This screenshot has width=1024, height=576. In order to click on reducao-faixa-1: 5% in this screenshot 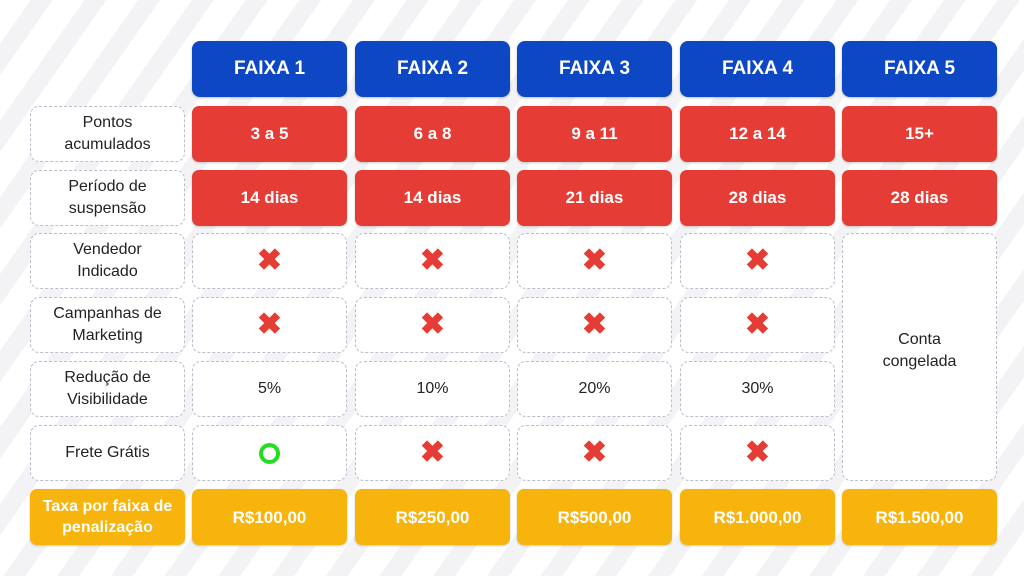, I will do `click(269, 389)`.